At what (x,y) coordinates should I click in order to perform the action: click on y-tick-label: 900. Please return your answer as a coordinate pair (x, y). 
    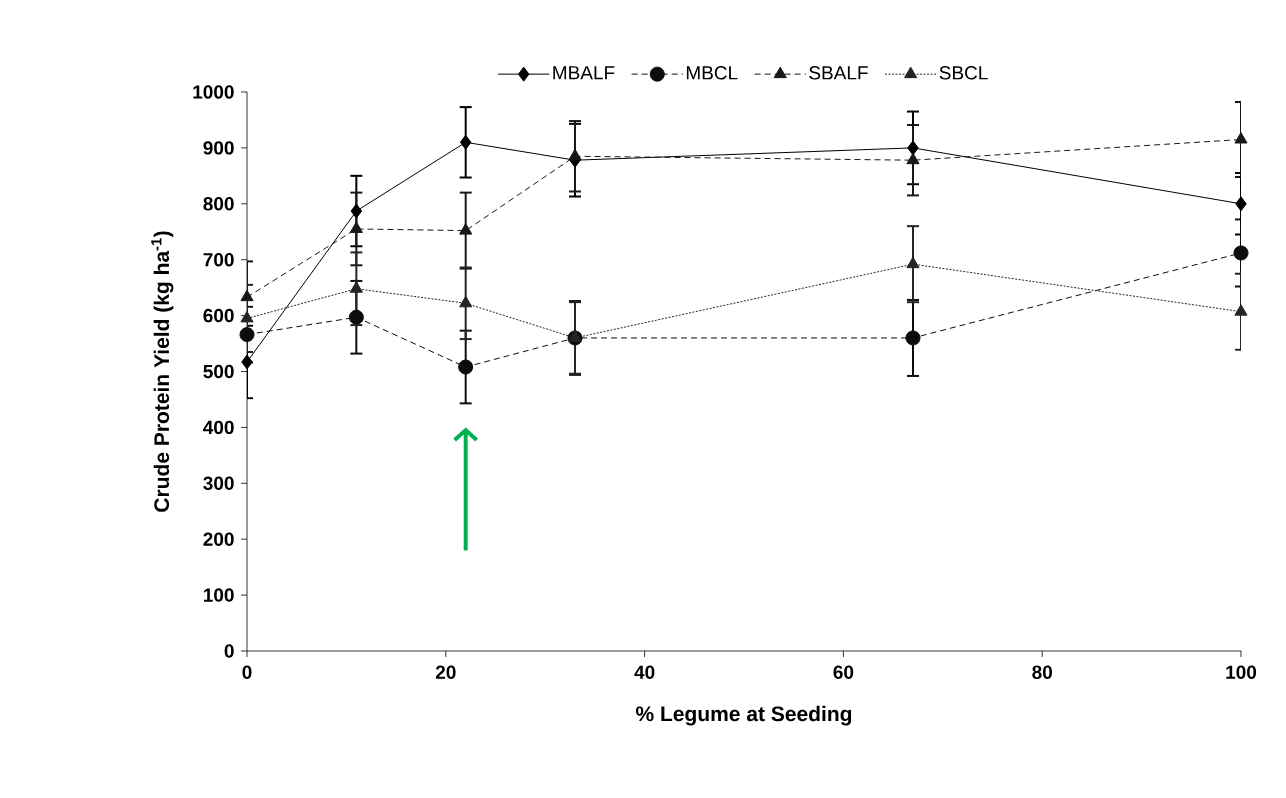
    Looking at the image, I should click on (218, 148).